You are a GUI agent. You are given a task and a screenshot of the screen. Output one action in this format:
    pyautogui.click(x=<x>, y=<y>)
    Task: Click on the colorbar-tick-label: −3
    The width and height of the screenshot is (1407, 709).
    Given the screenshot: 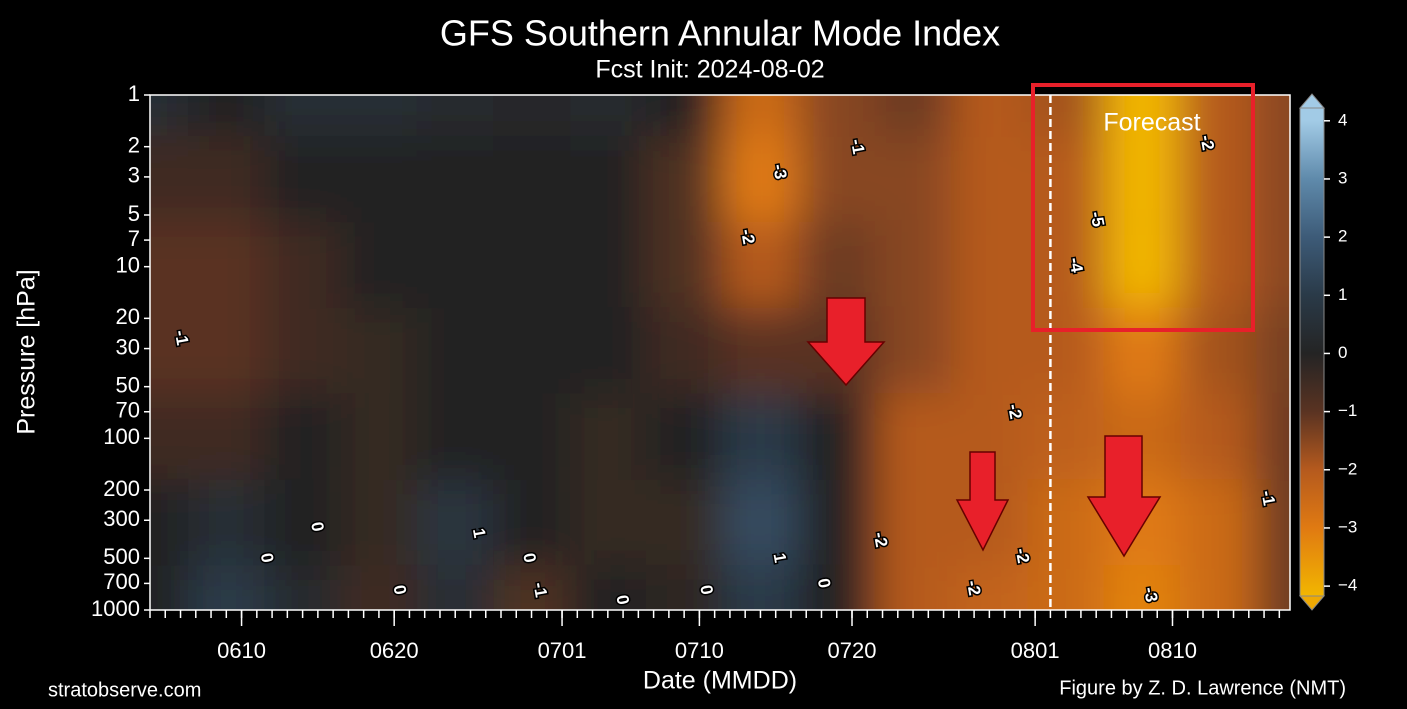 What is the action you would take?
    pyautogui.click(x=1347, y=526)
    